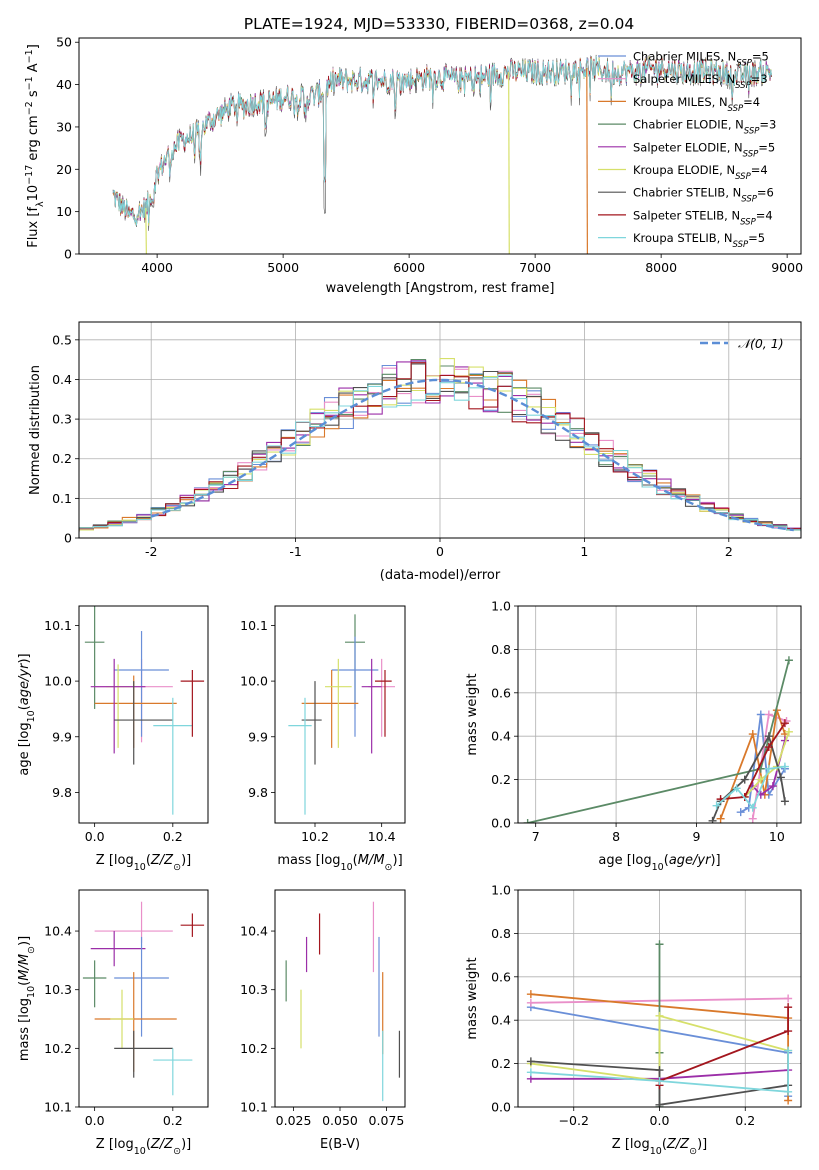  What do you see at coordinates (254, 931) in the screenshot?
I see `y-tick-label: 10.4` at bounding box center [254, 931].